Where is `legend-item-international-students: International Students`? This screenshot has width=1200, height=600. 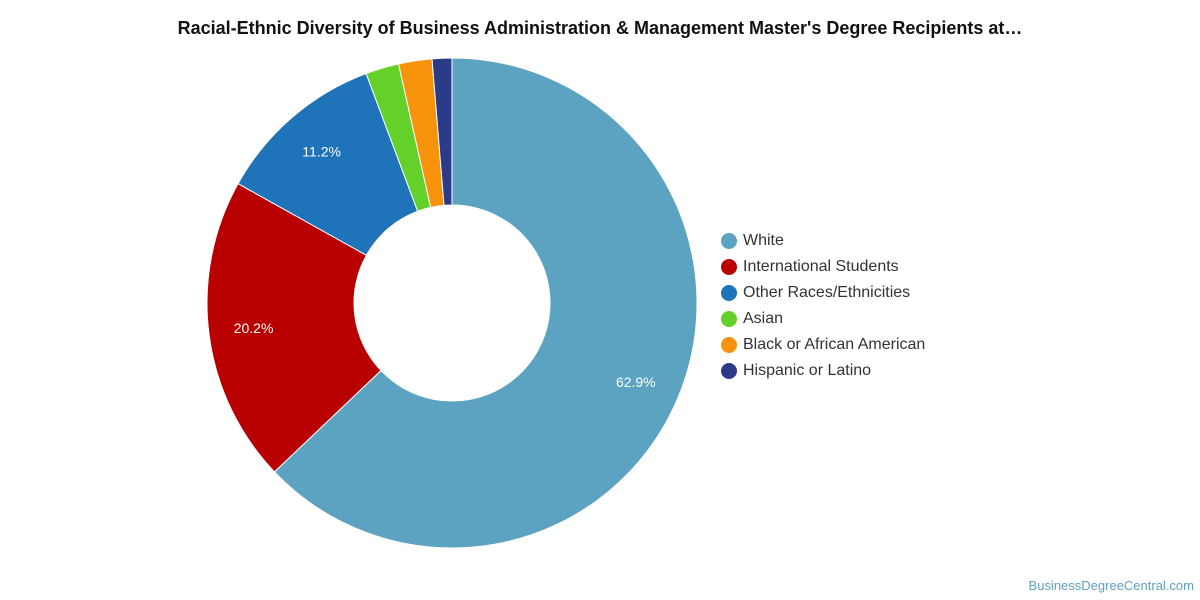
legend-item-international-students: International Students is located at coordinates (823, 267).